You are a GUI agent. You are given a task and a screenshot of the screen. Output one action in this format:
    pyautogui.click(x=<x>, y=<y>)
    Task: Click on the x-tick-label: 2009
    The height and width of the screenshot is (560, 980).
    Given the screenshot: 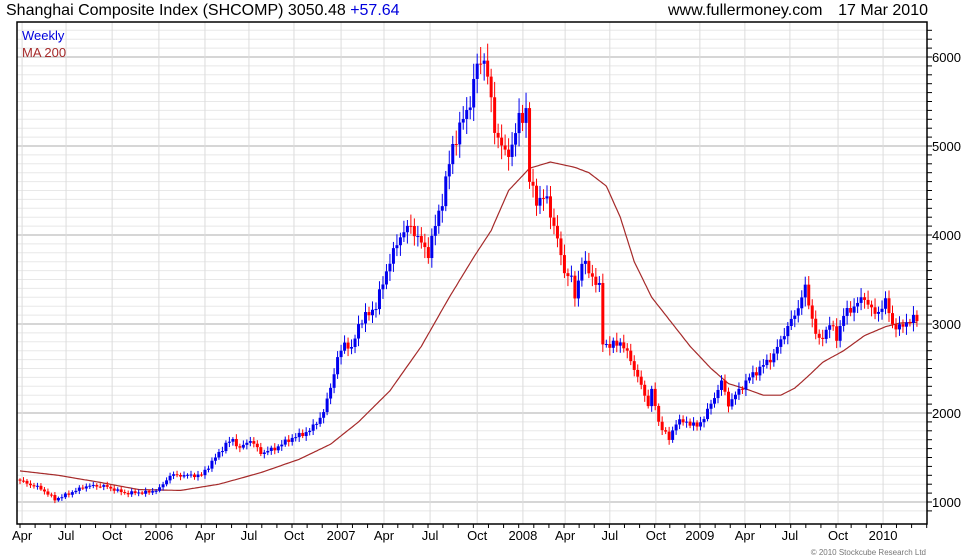 What is the action you would take?
    pyautogui.click(x=699, y=535)
    